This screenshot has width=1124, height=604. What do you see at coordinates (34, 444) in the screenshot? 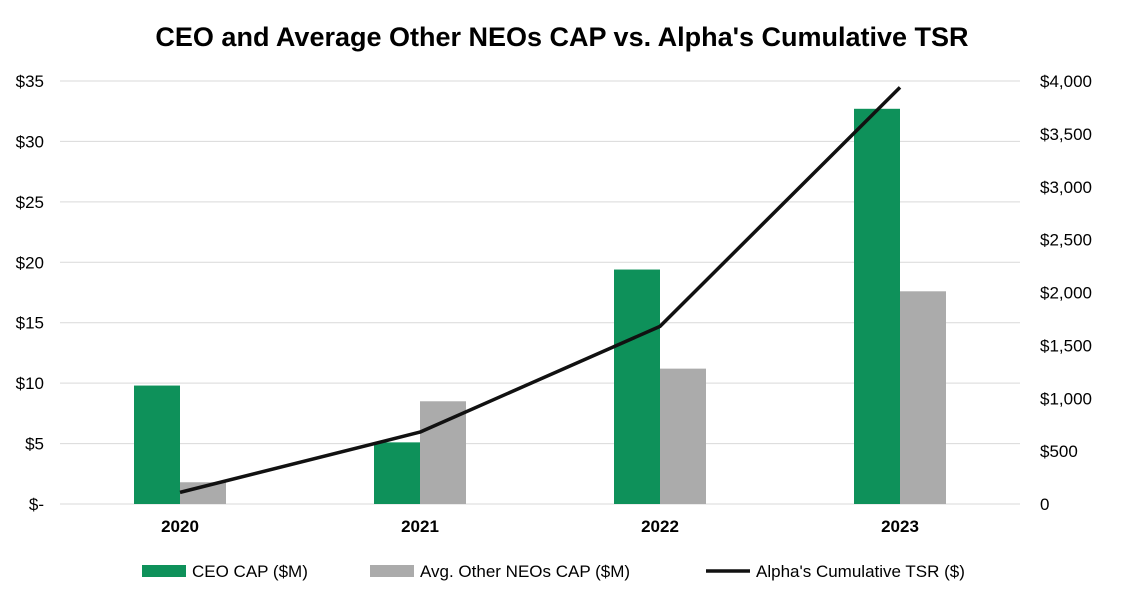
I see `left-tick-label: $5` at bounding box center [34, 444].